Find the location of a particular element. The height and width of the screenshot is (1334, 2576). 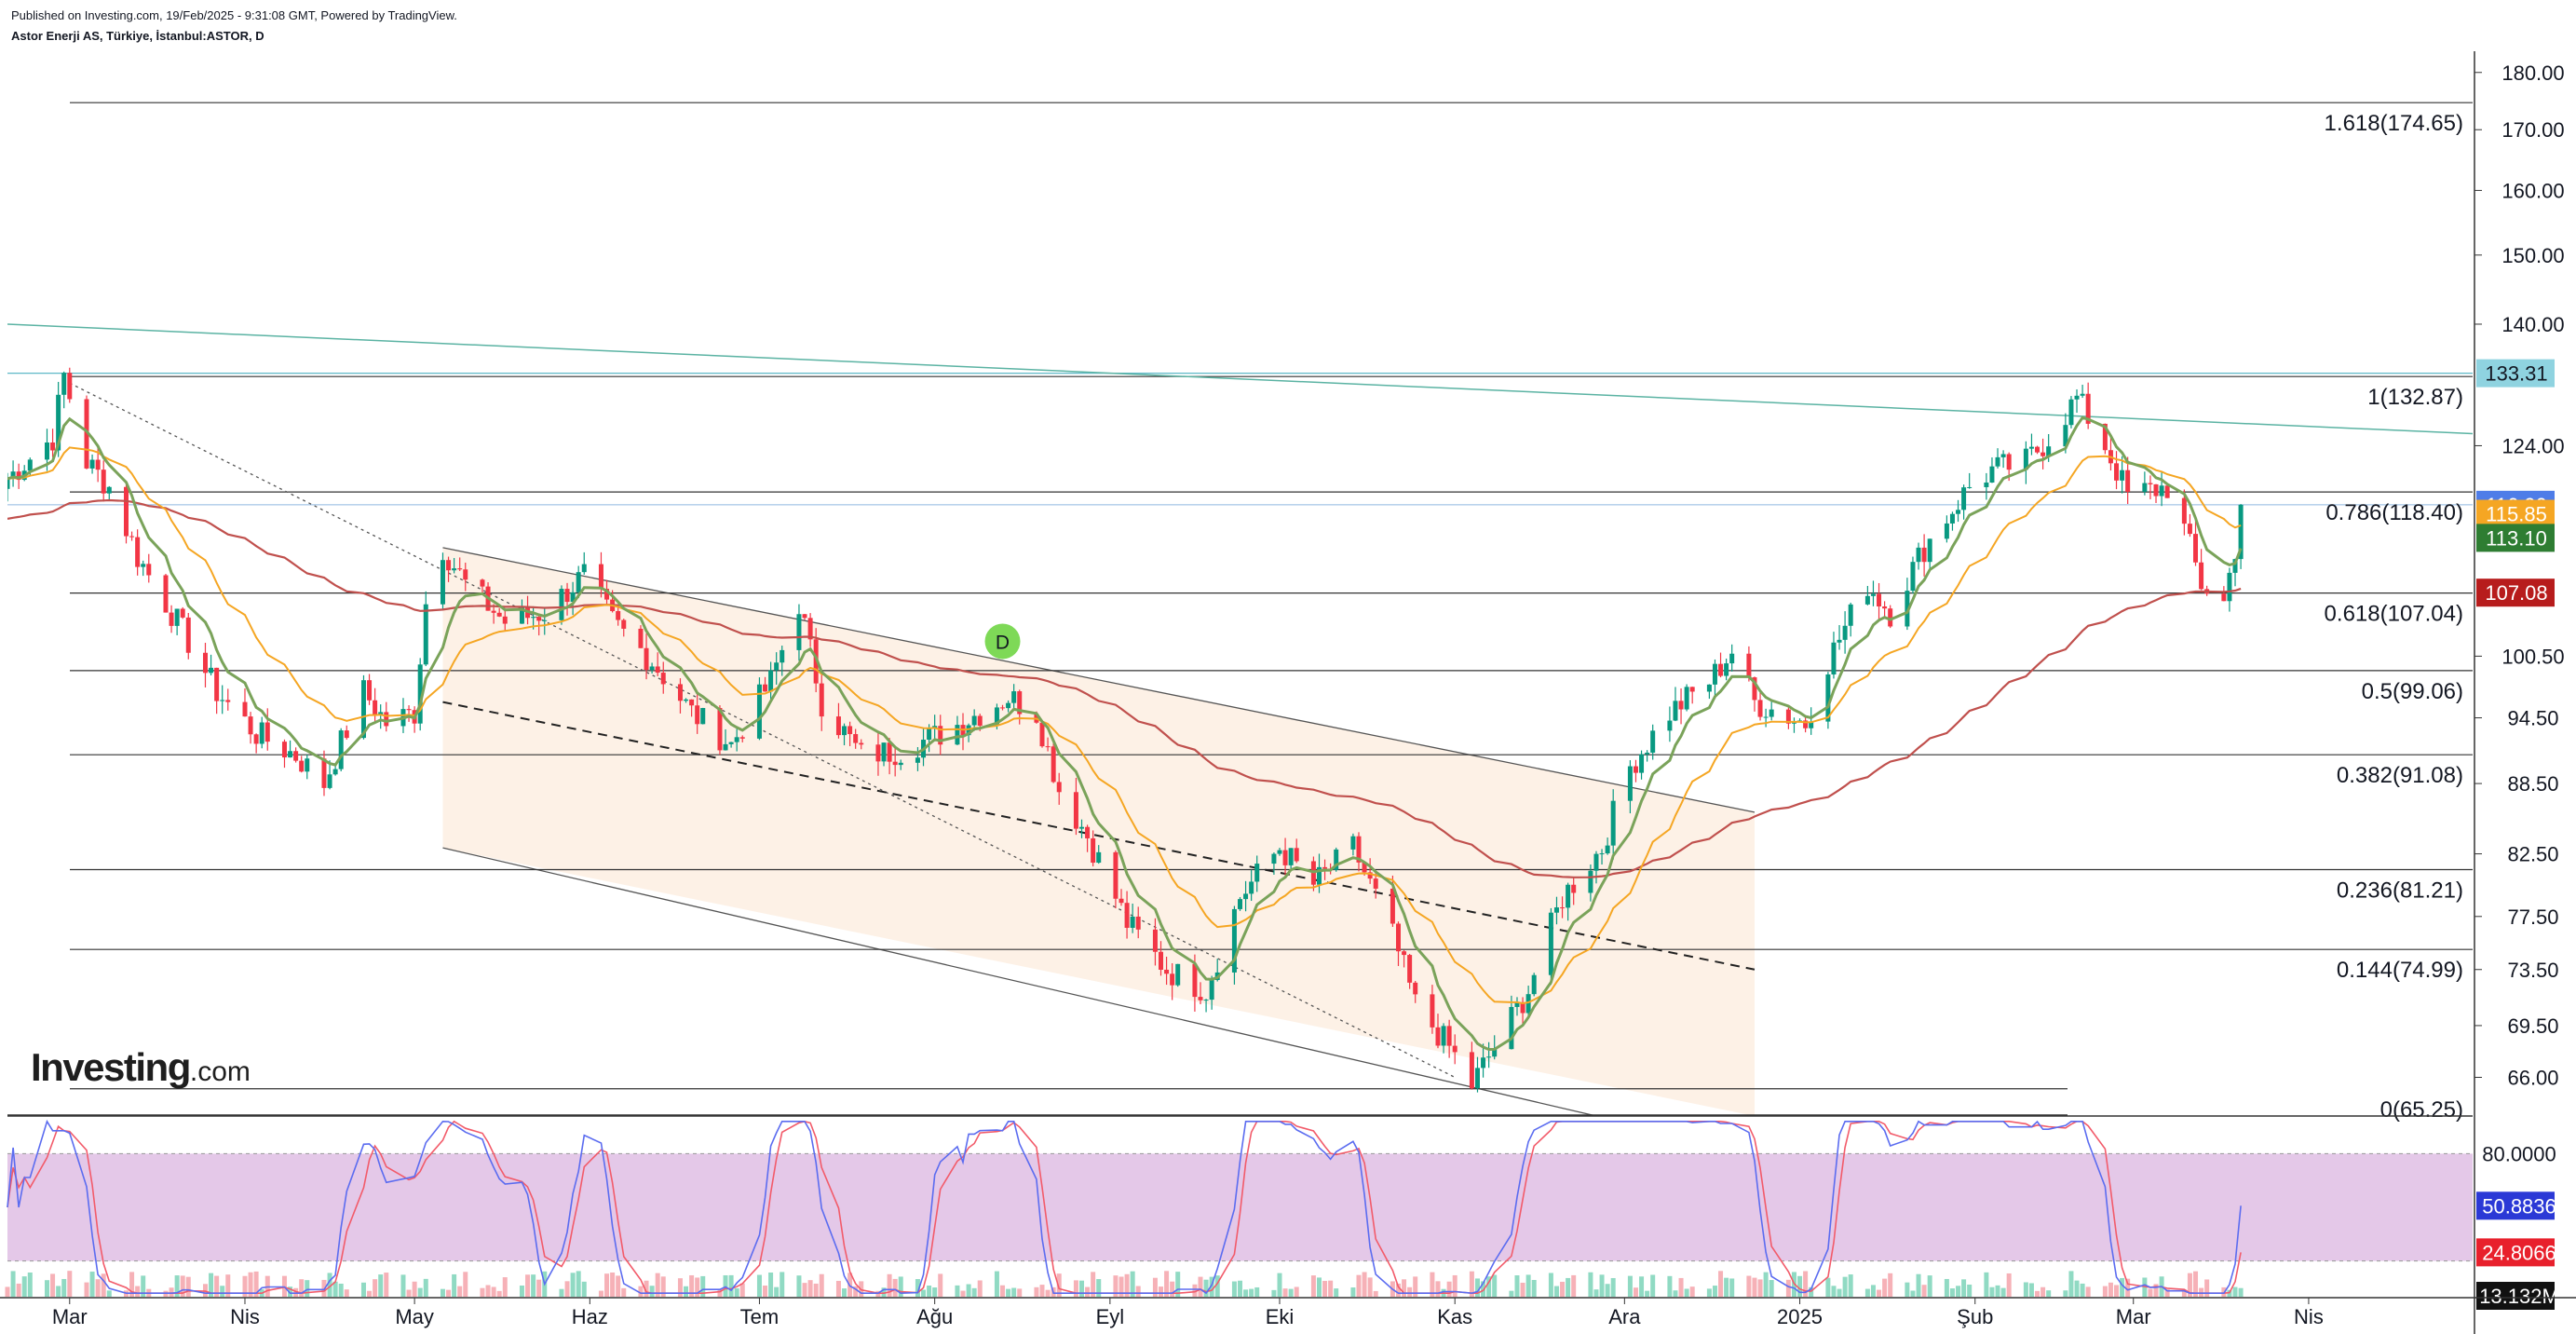

stoch-axis-label: 50.8836 is located at coordinates (2519, 1206).